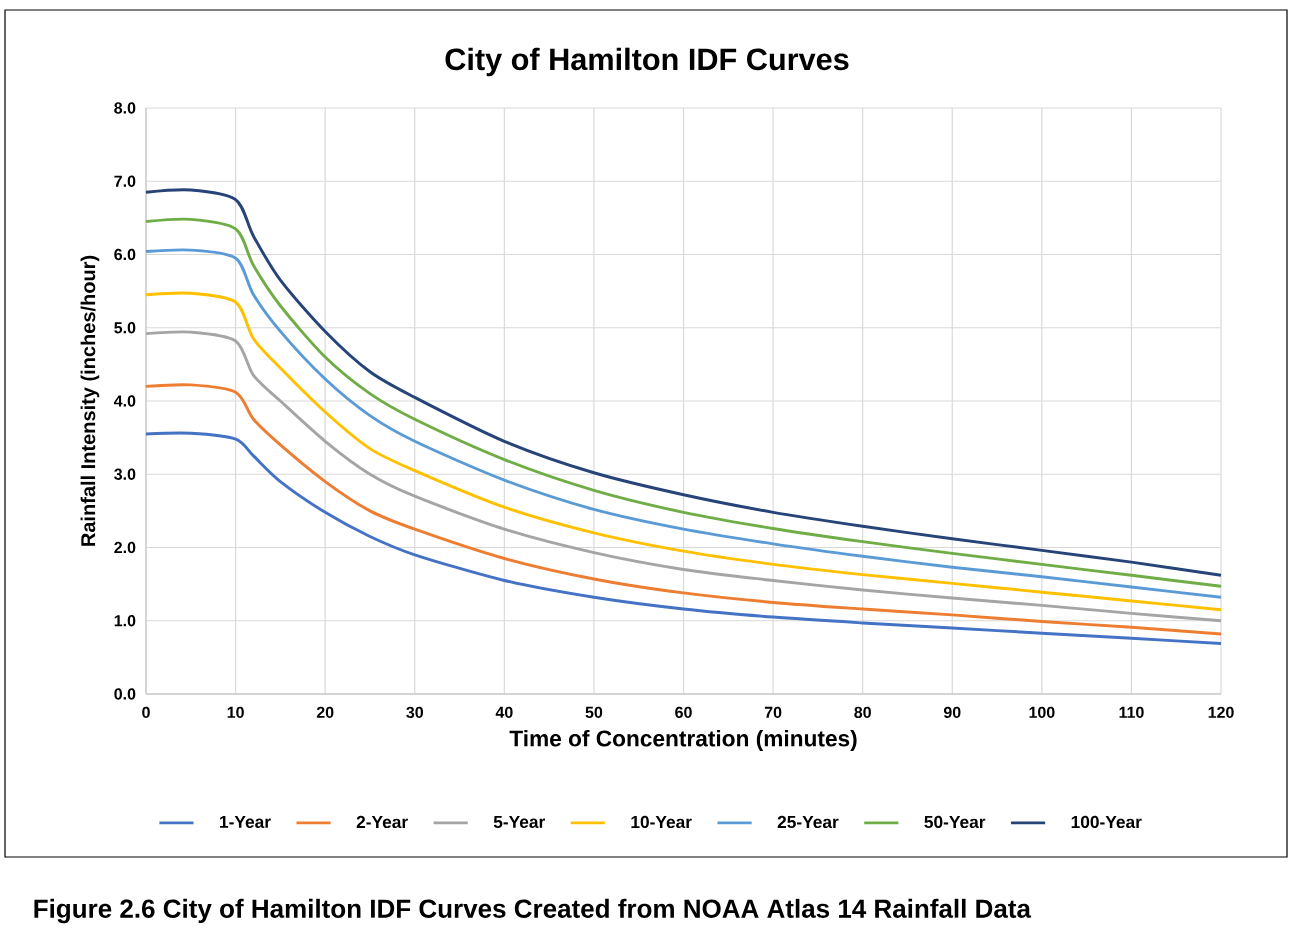  I want to click on y-tick-label: 3.0, so click(125, 474).